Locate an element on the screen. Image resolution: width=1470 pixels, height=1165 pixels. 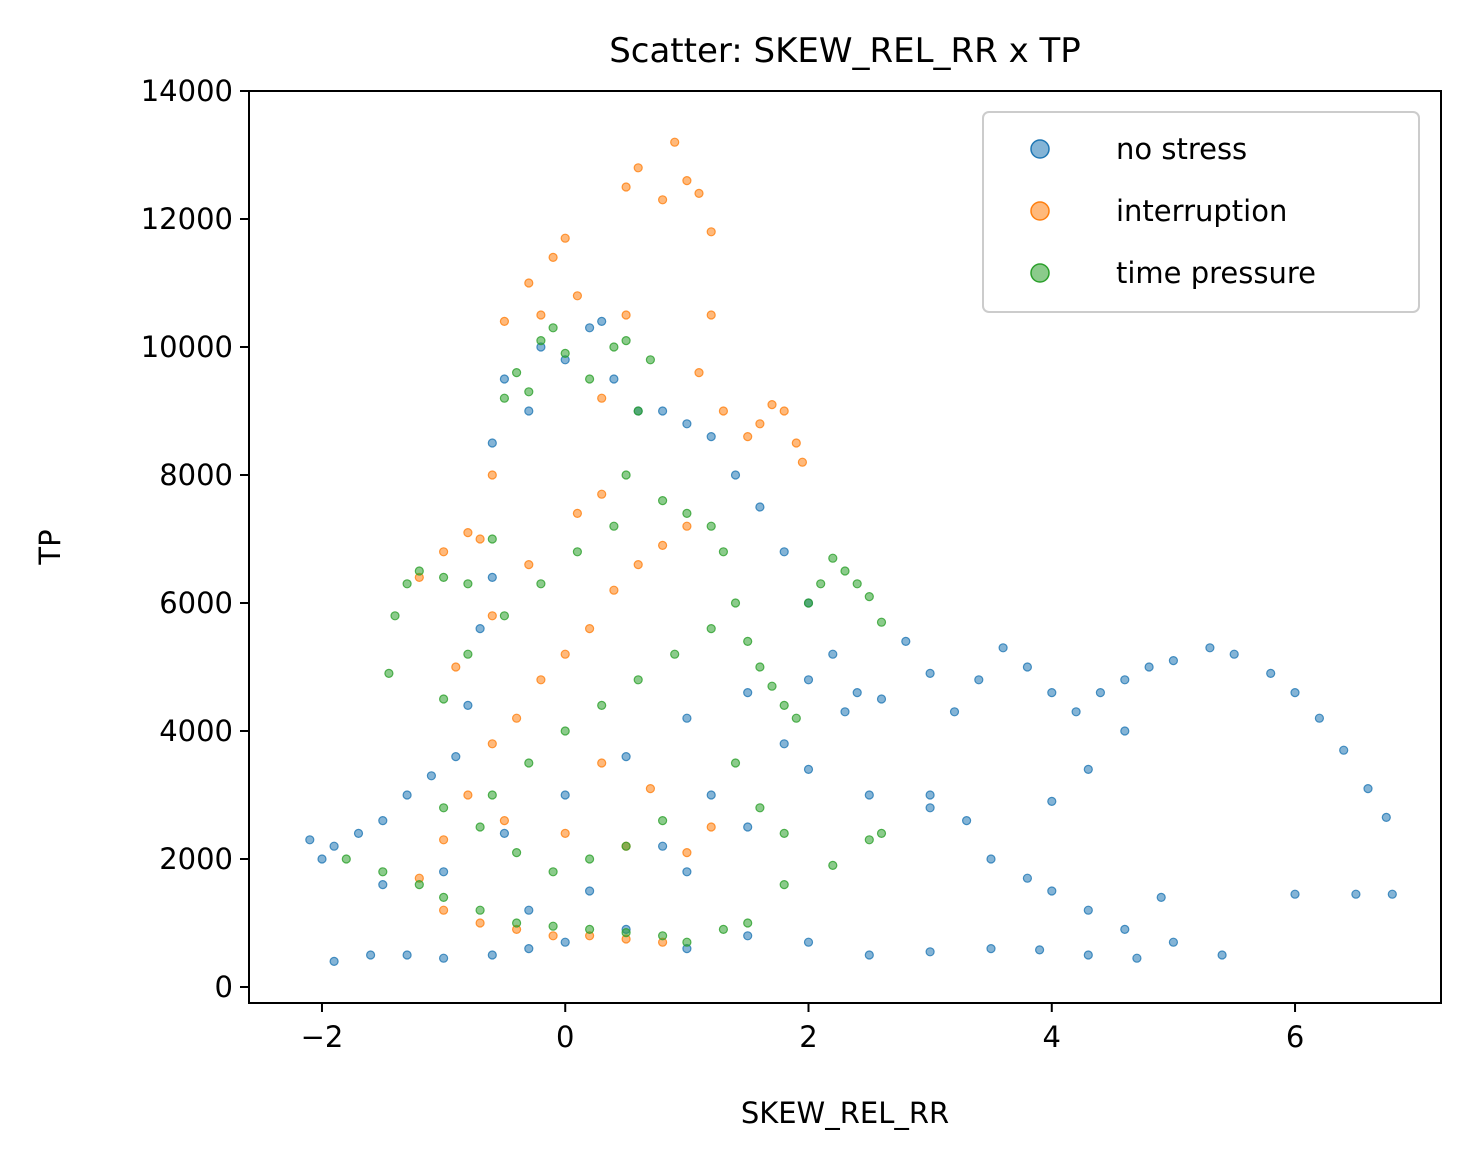
y-tick-label: 12000 is located at coordinates (187, 219).